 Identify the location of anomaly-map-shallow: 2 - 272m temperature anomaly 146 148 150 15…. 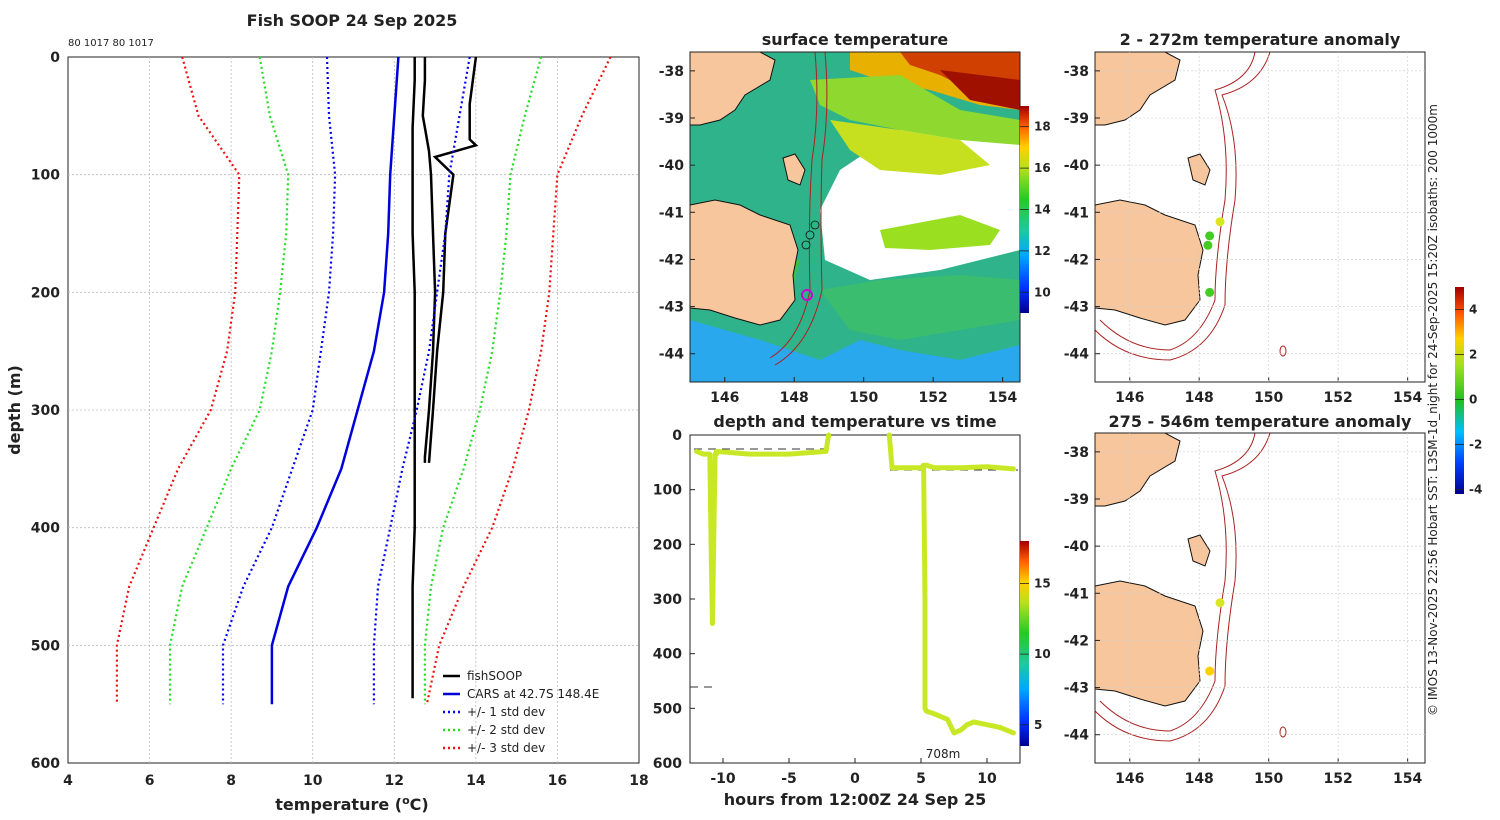
(1245, 218).